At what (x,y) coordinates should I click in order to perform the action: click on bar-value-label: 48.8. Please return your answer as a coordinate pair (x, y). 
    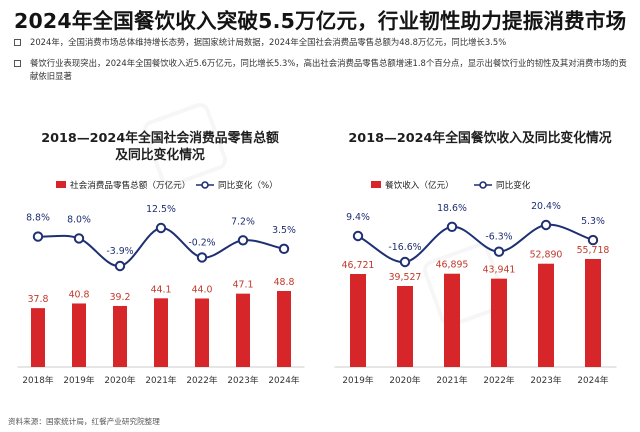
    Looking at the image, I should click on (284, 282).